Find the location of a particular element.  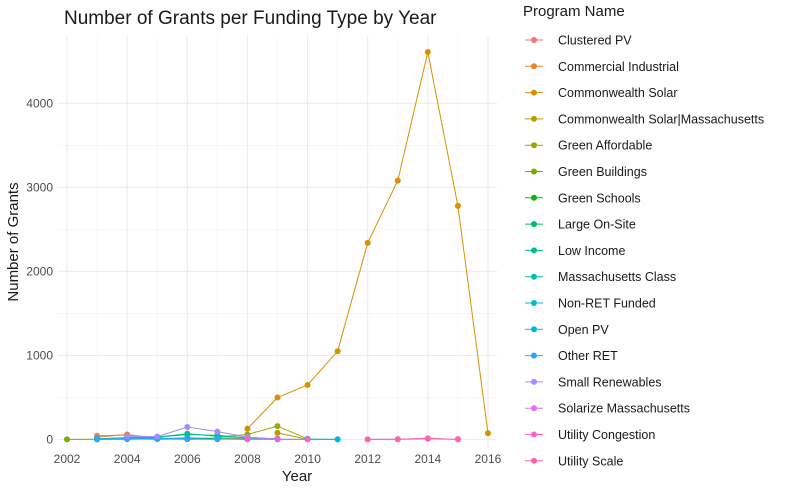

legend-label: Green Schools is located at coordinates (599, 198).